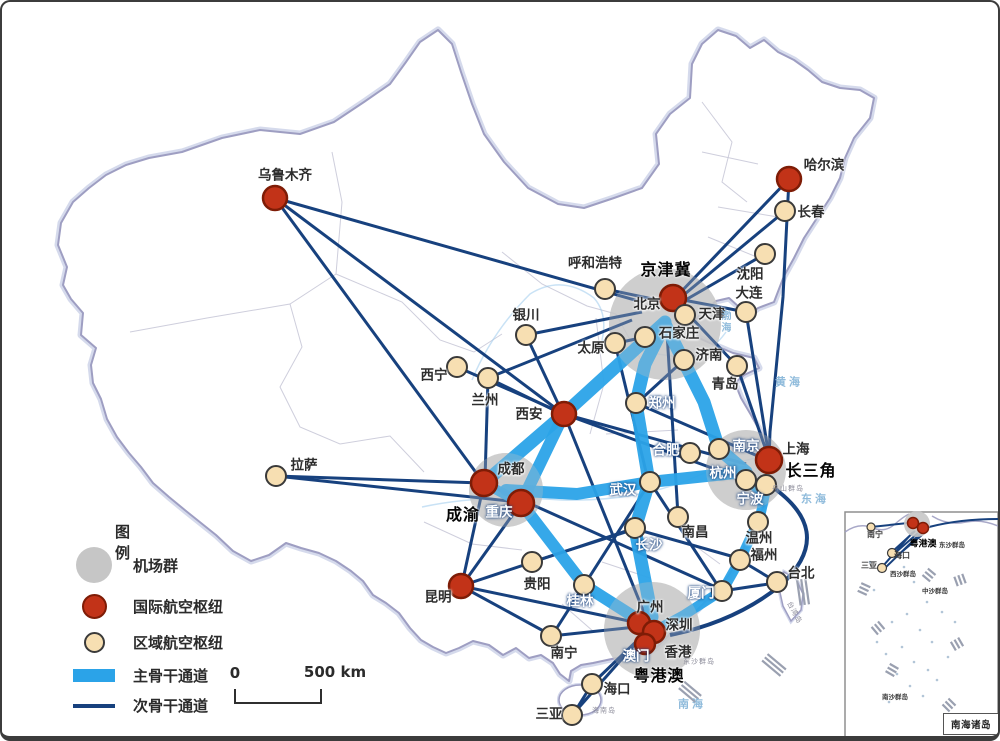 The image size is (1000, 741). I want to click on urumqi-dot, so click(275, 198).